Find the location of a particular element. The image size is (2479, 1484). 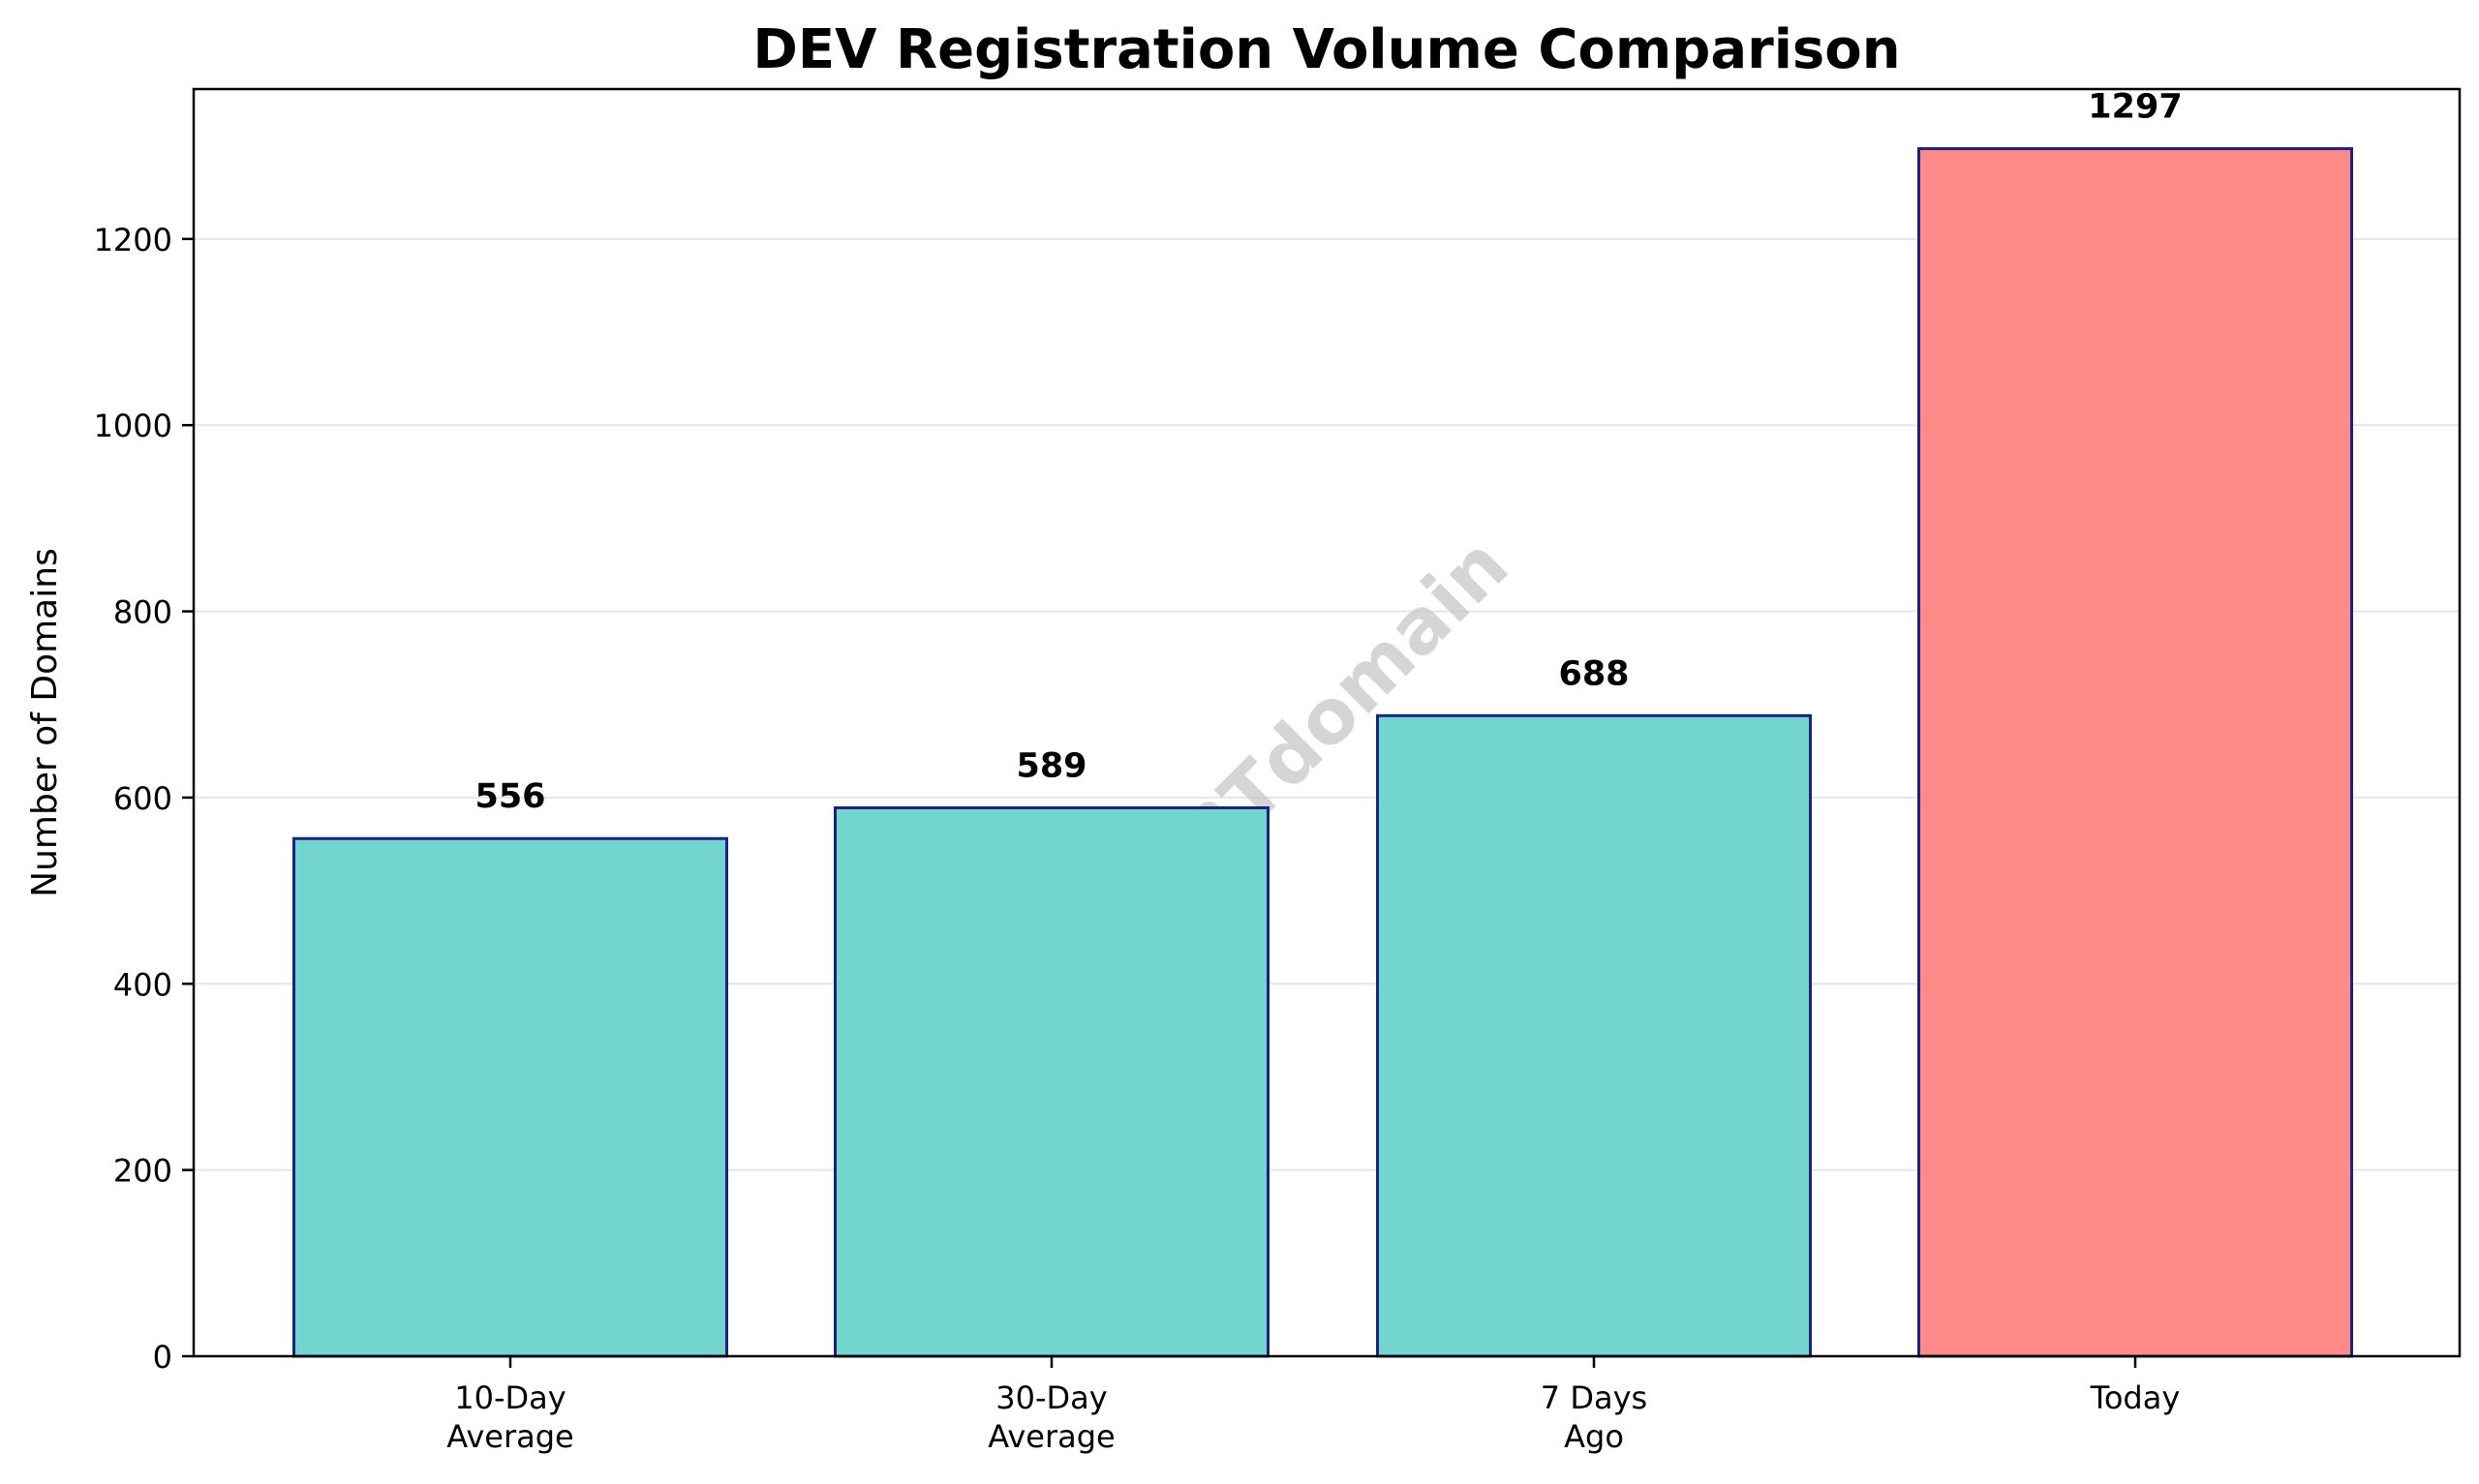

data-label: 1297 is located at coordinates (2135, 107).